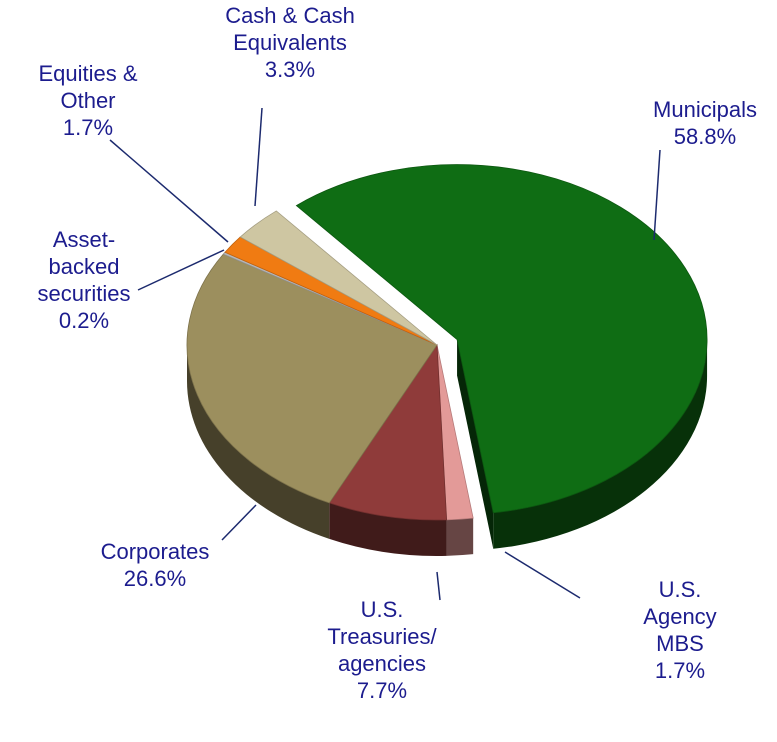 This screenshot has height=742, width=777. Describe the element at coordinates (155, 565) in the screenshot. I see `data-label: Corporates 26.6%` at that location.